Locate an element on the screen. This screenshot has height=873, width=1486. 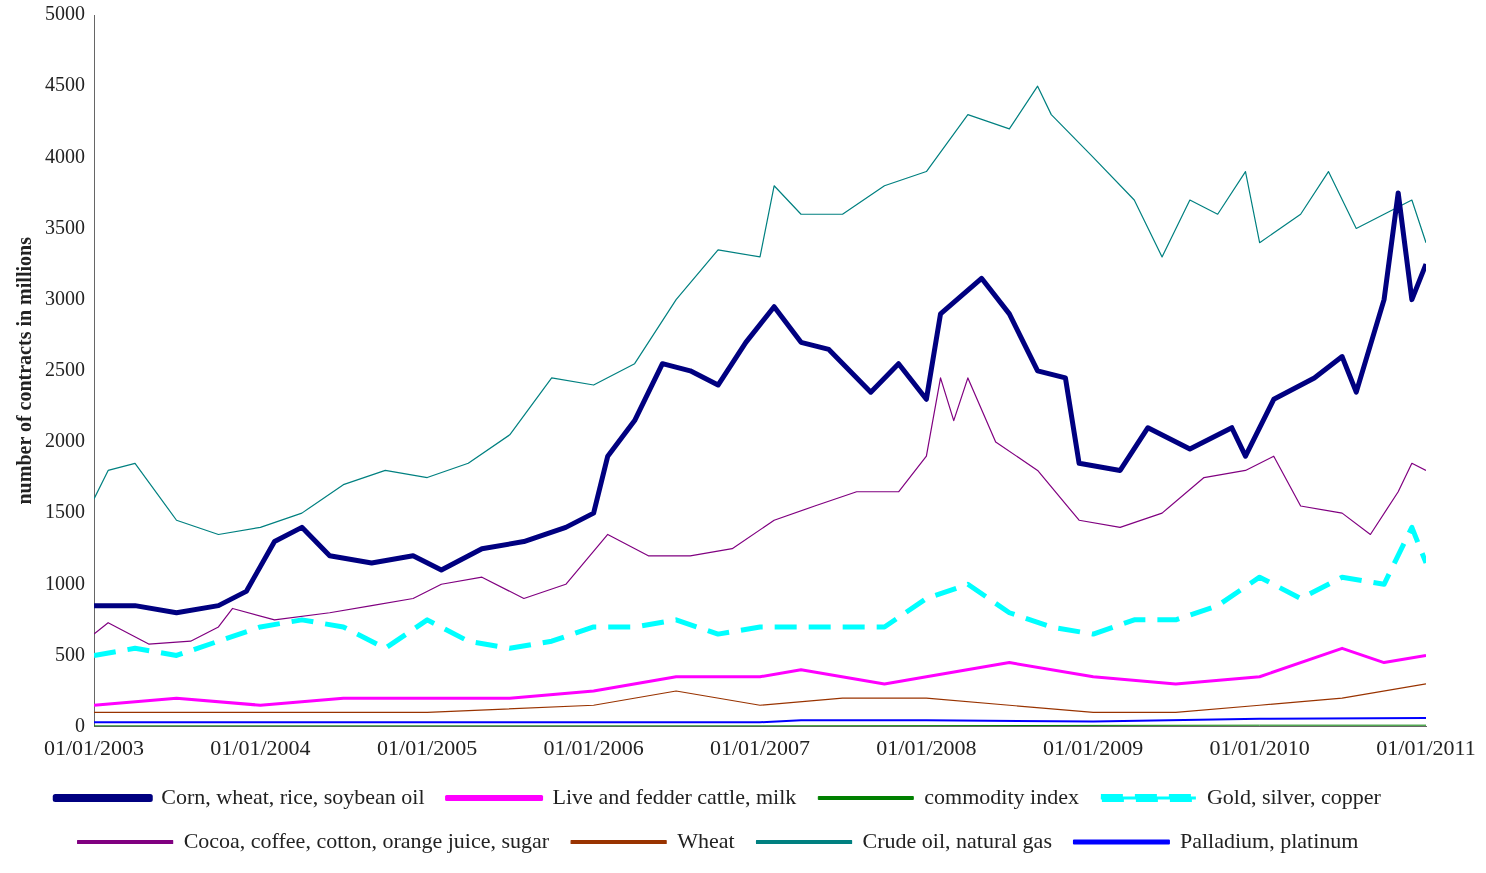
legend-label: Live and fedder cattle, milk is located at coordinates (674, 796).